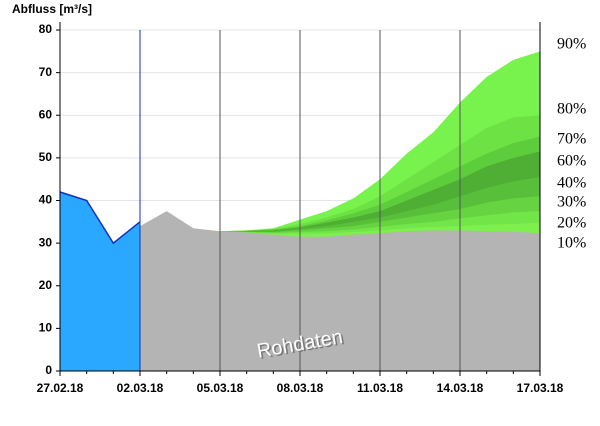 This screenshot has height=426, width=600. What do you see at coordinates (46, 114) in the screenshot?
I see `y-tick-label: 60` at bounding box center [46, 114].